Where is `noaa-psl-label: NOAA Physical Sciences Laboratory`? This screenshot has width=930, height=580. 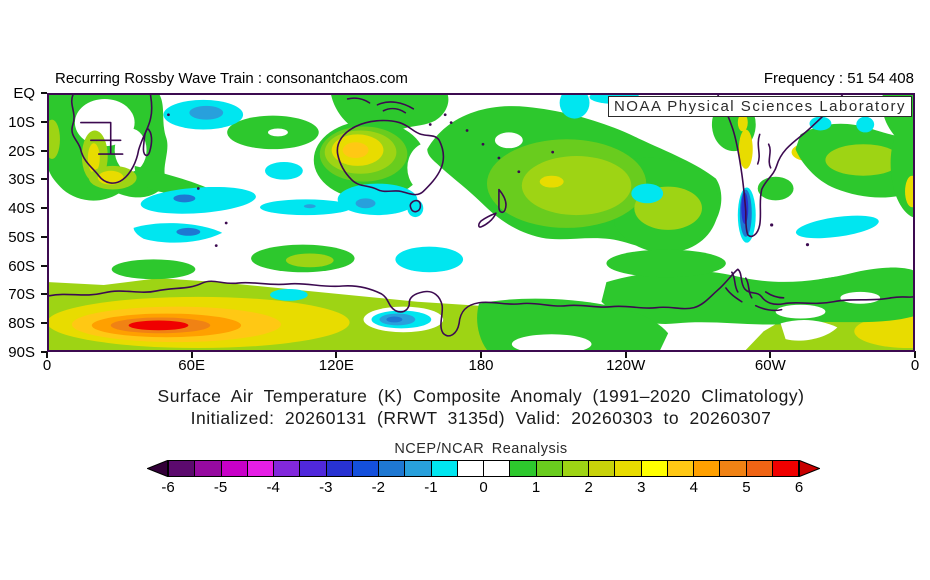 noaa-psl-label: NOAA Physical Sciences Laboratory is located at coordinates (760, 106).